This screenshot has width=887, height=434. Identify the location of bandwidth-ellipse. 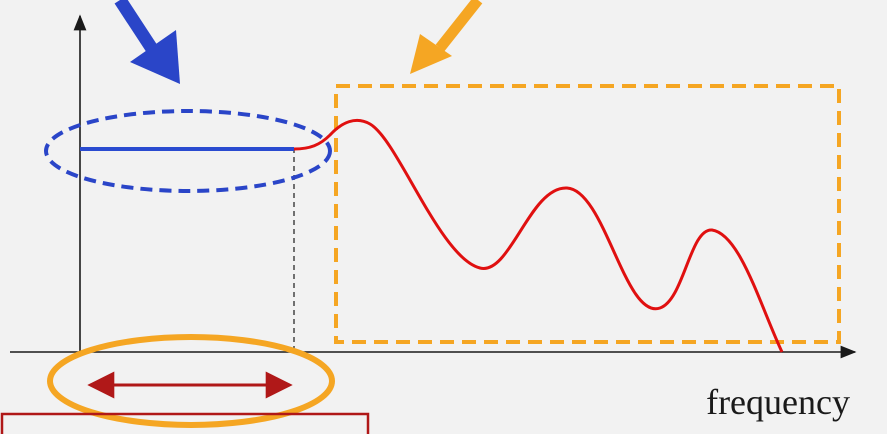
(191, 381).